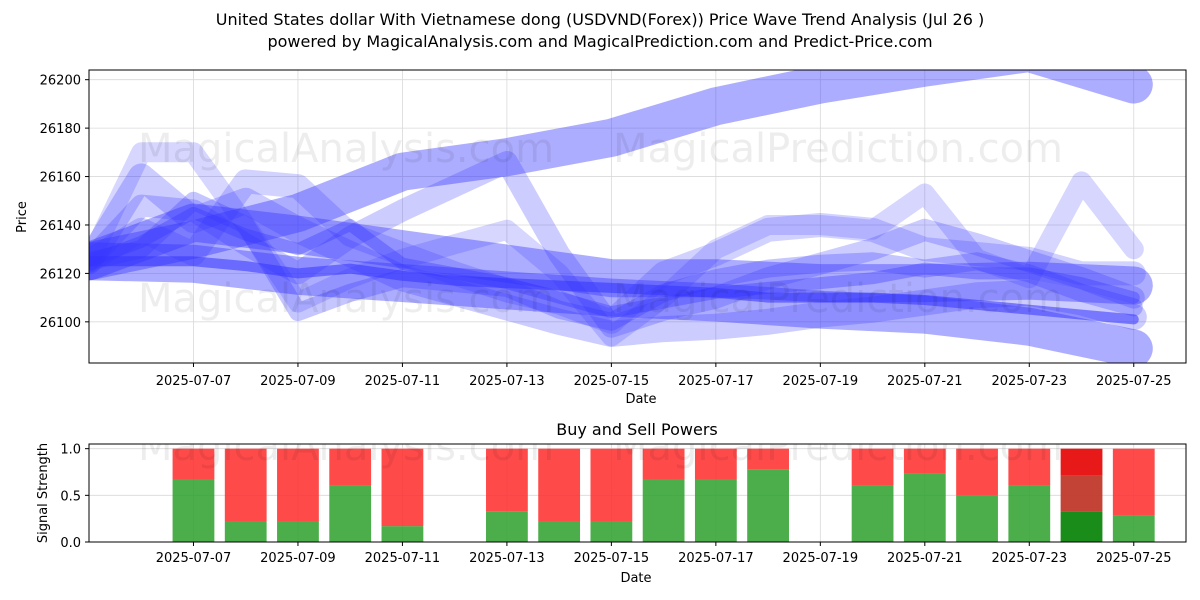  I want to click on y-tick-label: 26100, so click(60, 323).